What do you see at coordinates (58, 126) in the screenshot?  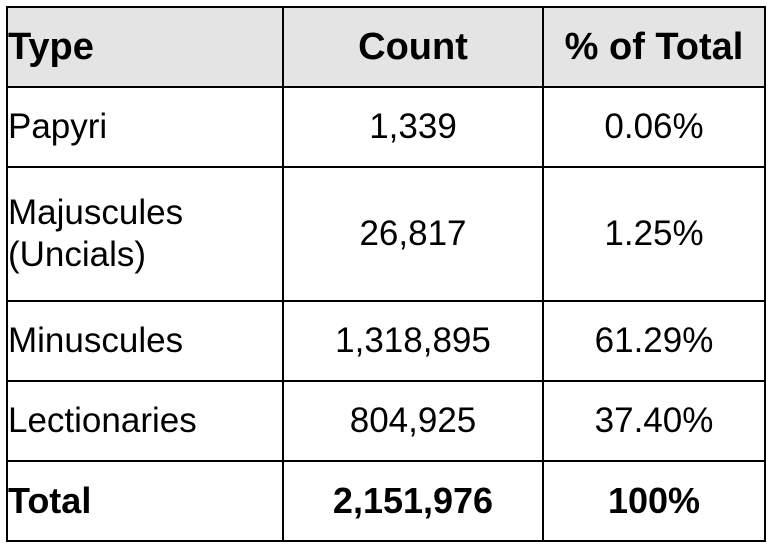 I see `type-label: Papyri` at bounding box center [58, 126].